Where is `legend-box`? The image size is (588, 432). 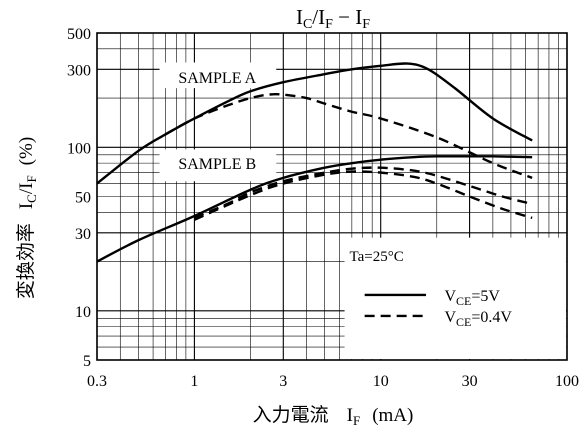
legend-box is located at coordinates (455, 298).